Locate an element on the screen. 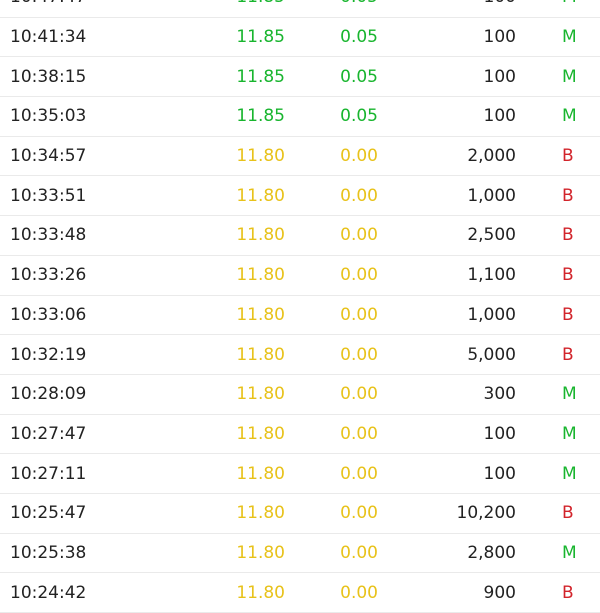 The width and height of the screenshot is (600, 613). trade-row: 10:38:15 11.85 0.05 100 M is located at coordinates (300, 77).